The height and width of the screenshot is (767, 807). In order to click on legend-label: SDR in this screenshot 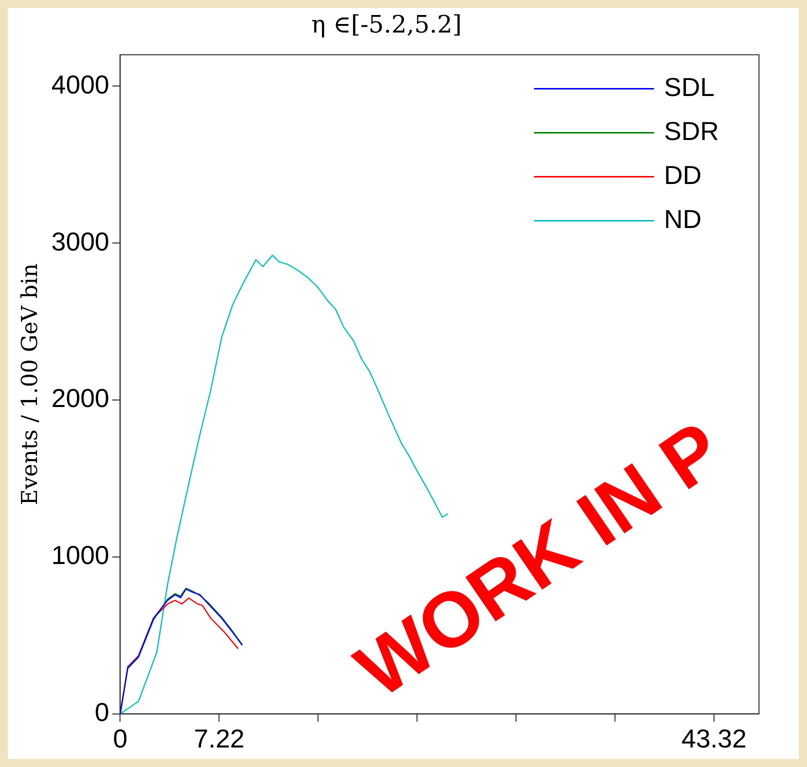, I will do `click(691, 131)`.